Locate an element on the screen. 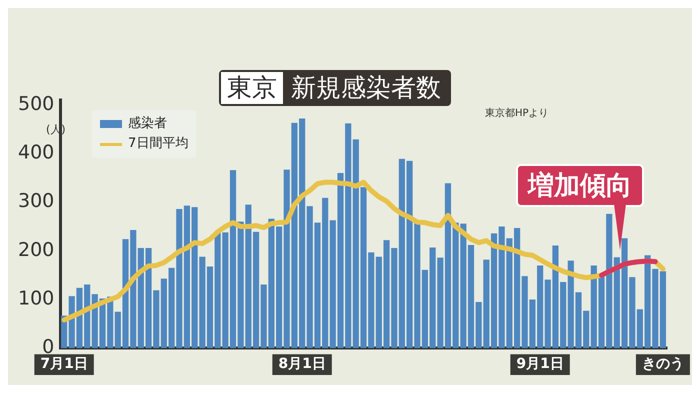 This screenshot has height=393, width=700. y-tick-label: 500 is located at coordinates (36, 103).